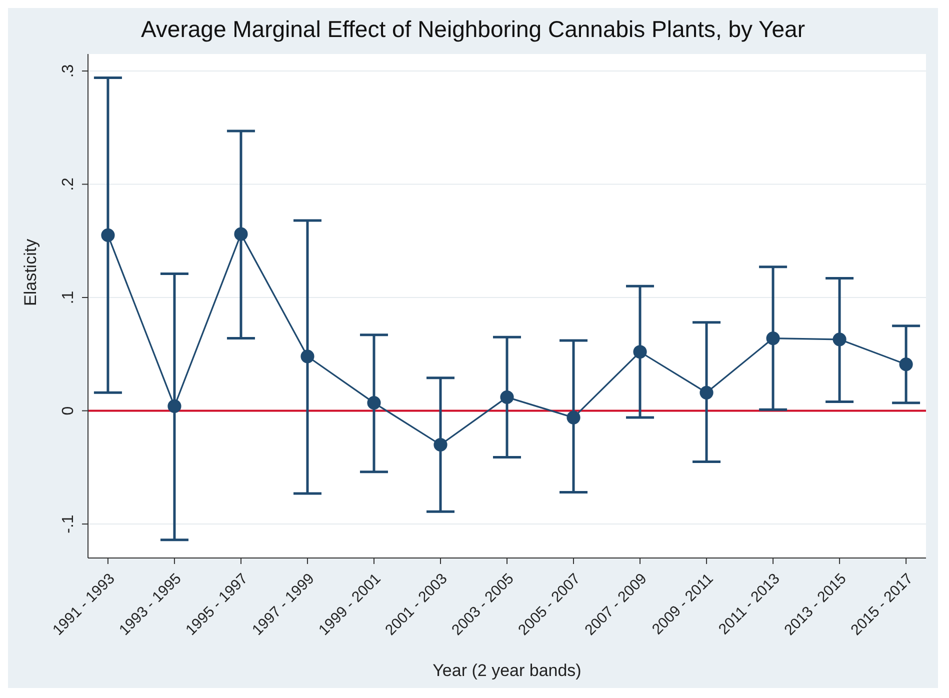 Image resolution: width=949 pixels, height=698 pixels. Describe the element at coordinates (68, 184) in the screenshot. I see `y-tick-label: .2` at that location.